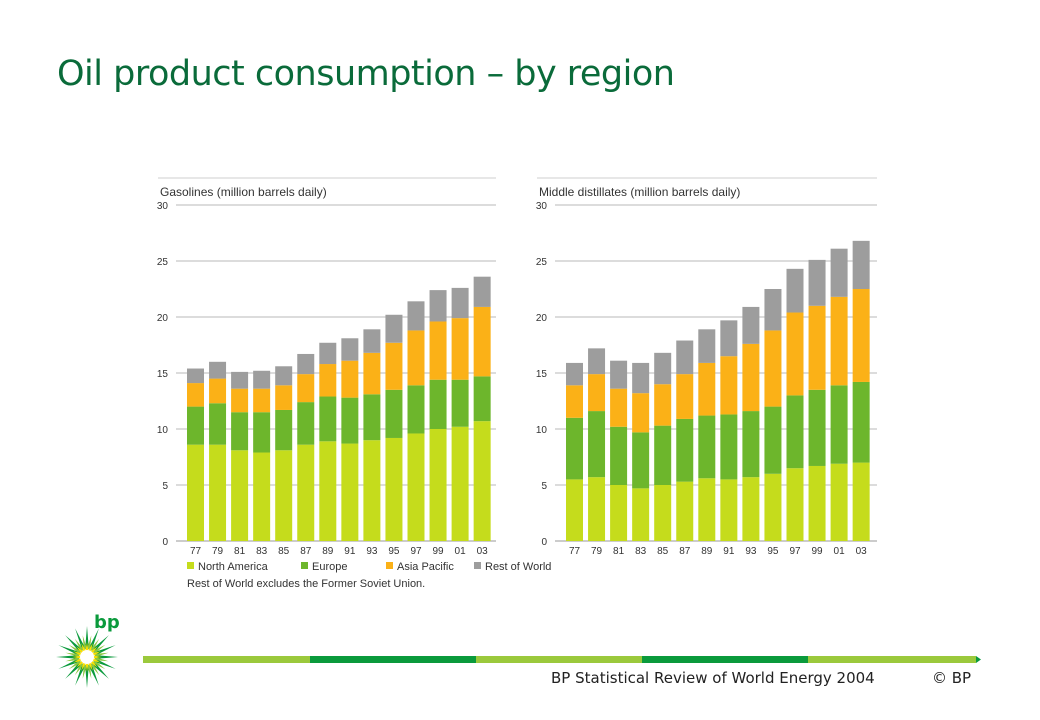  What do you see at coordinates (542, 318) in the screenshot?
I see `y-tick-label: 20` at bounding box center [542, 318].